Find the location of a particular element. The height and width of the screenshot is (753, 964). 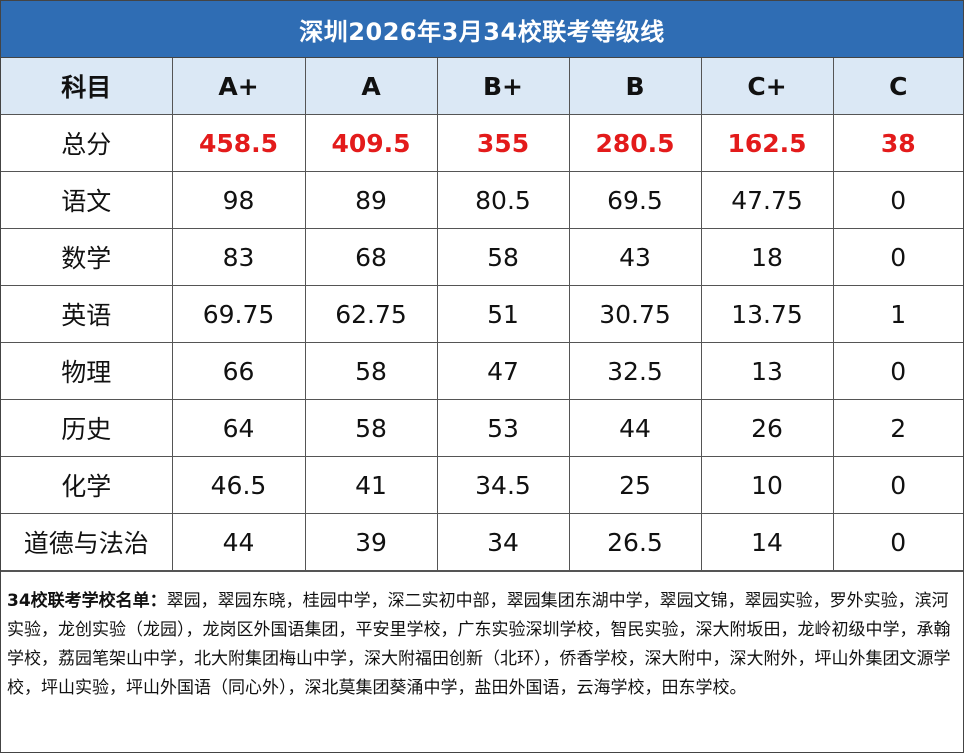

cell-value: 64 is located at coordinates (238, 428).